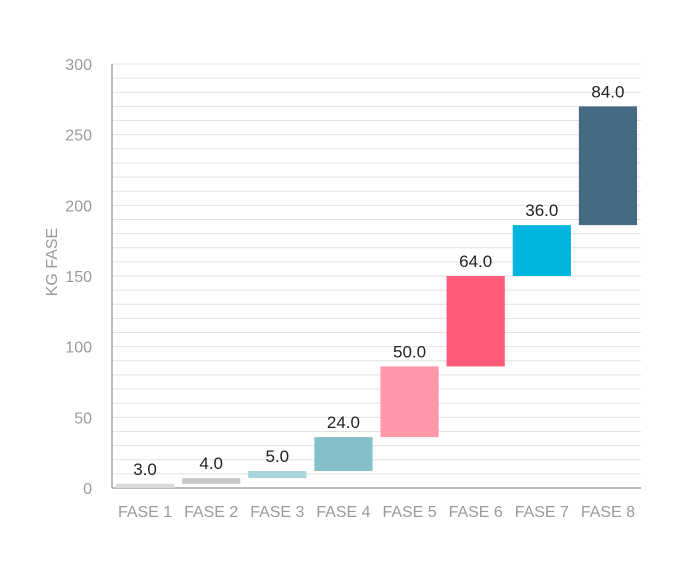 This screenshot has width=680, height=579. Describe the element at coordinates (83, 418) in the screenshot. I see `y-tick-label: 50` at that location.